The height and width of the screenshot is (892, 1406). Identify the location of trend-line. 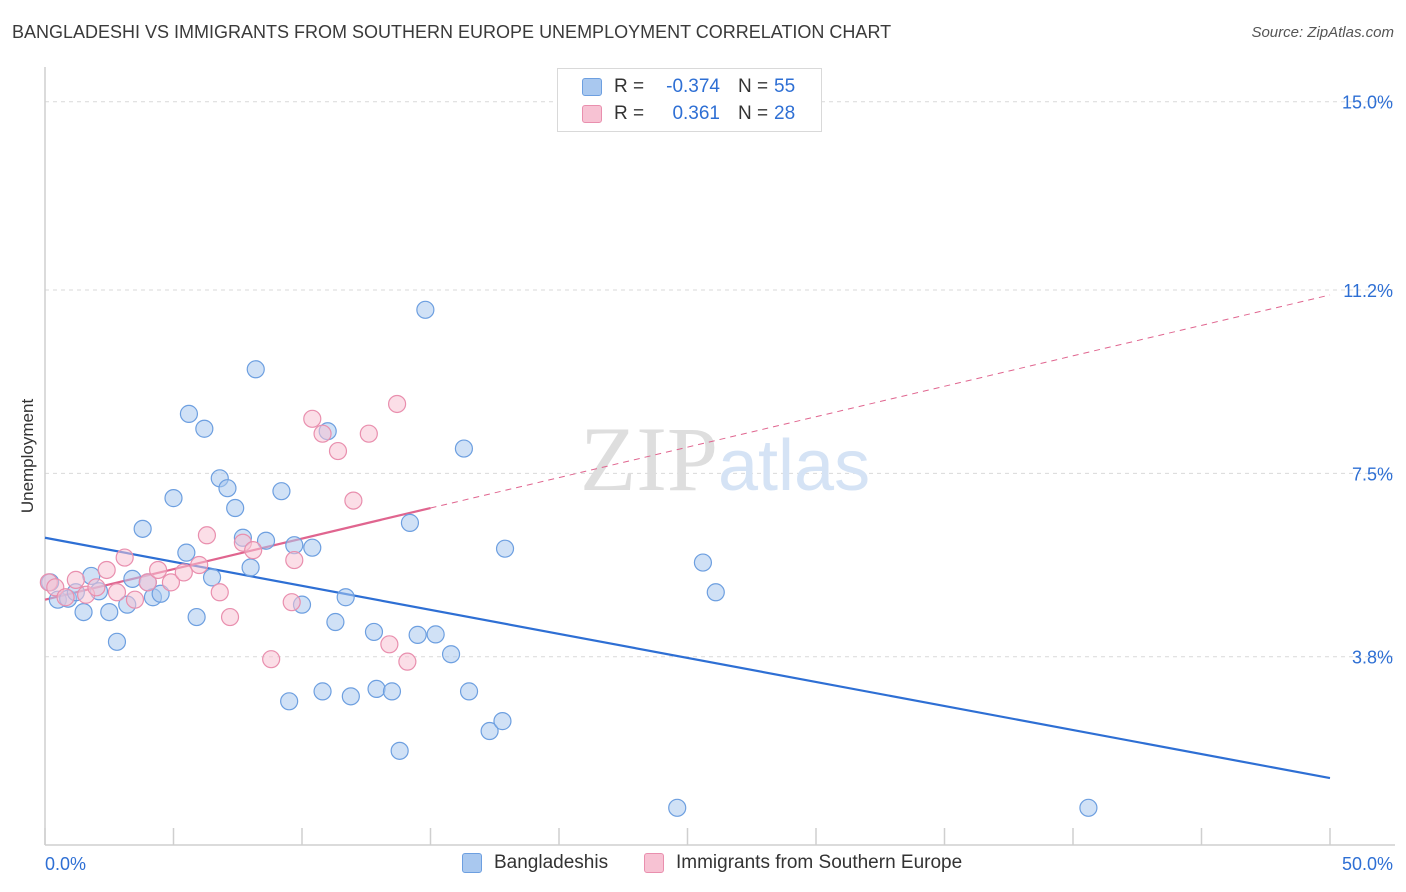
(237, 553).